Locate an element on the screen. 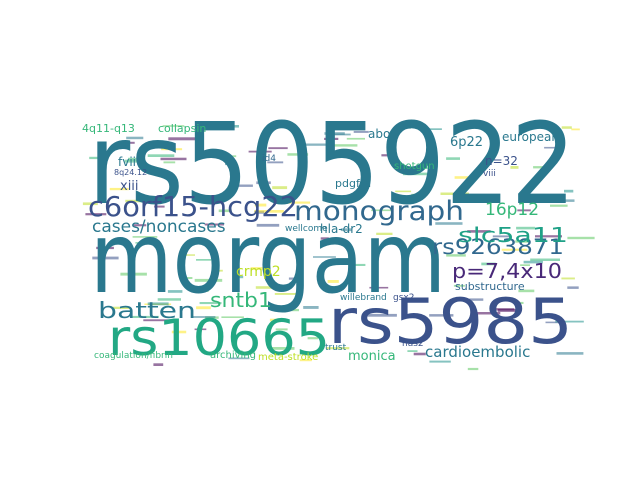 Image resolution: width=640 pixels, height=480 pixels. word: cases/noncases is located at coordinates (159, 227).